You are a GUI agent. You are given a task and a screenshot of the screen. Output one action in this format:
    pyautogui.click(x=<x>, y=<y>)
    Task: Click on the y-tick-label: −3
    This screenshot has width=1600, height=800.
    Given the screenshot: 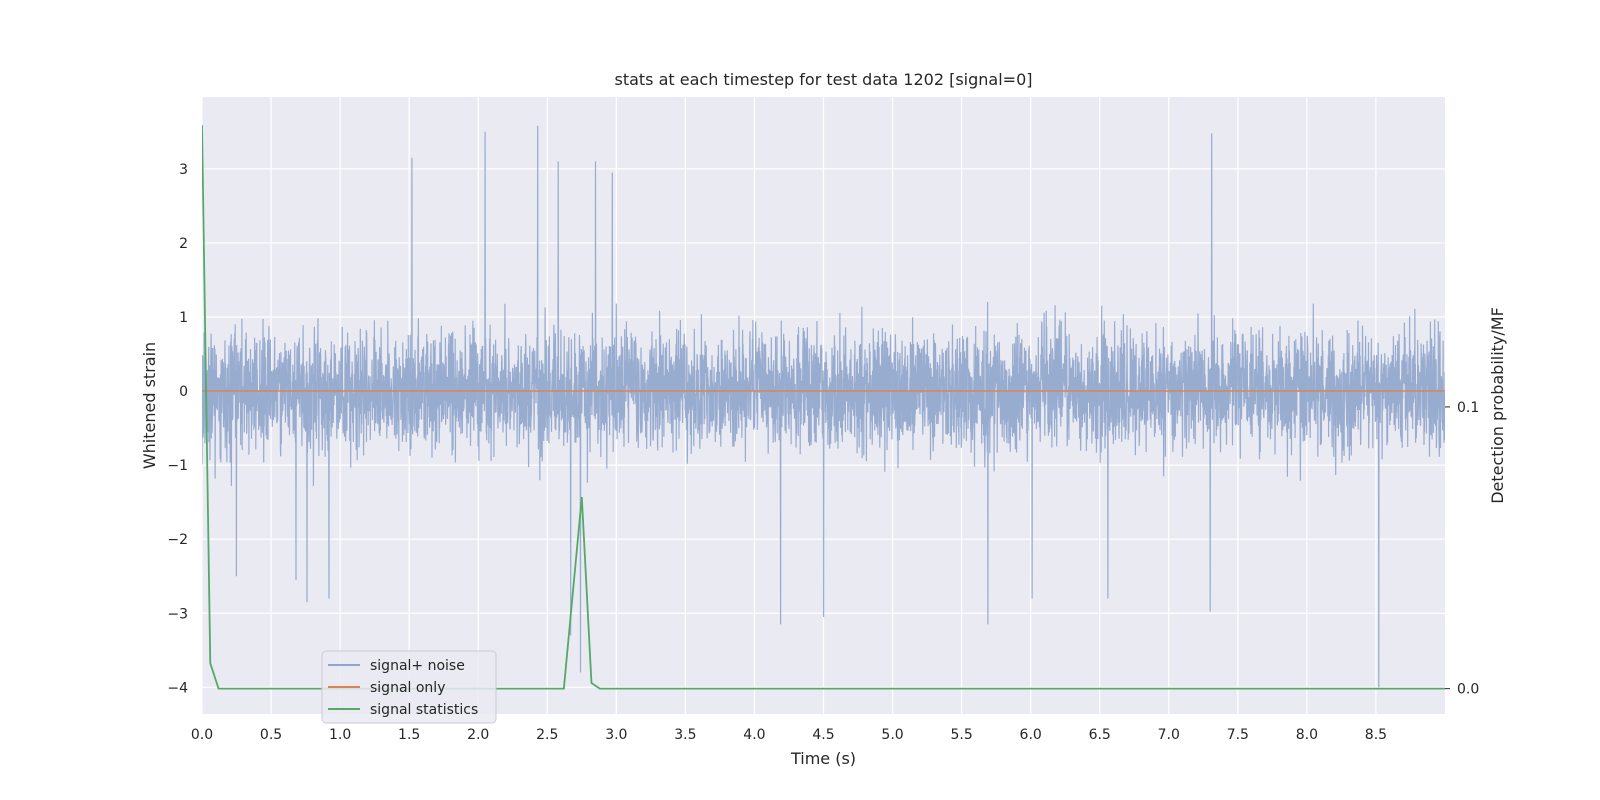 What is the action you would take?
    pyautogui.click(x=177, y=614)
    